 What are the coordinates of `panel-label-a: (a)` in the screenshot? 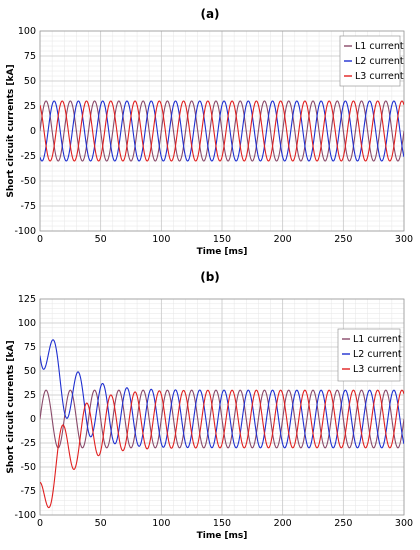 It's located at (210, 14).